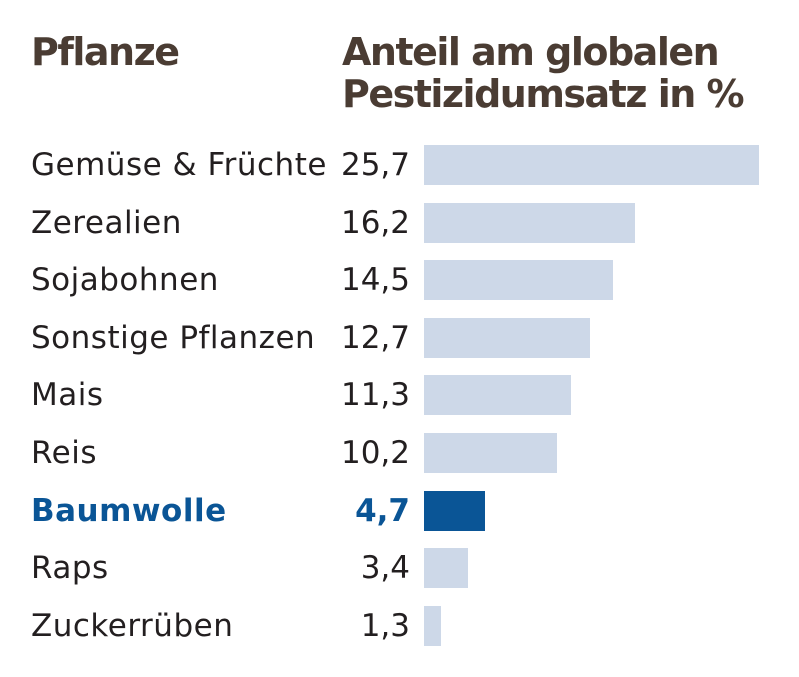 The image size is (799, 677). I want to click on bar-row: Raps 3,4, so click(399, 568).